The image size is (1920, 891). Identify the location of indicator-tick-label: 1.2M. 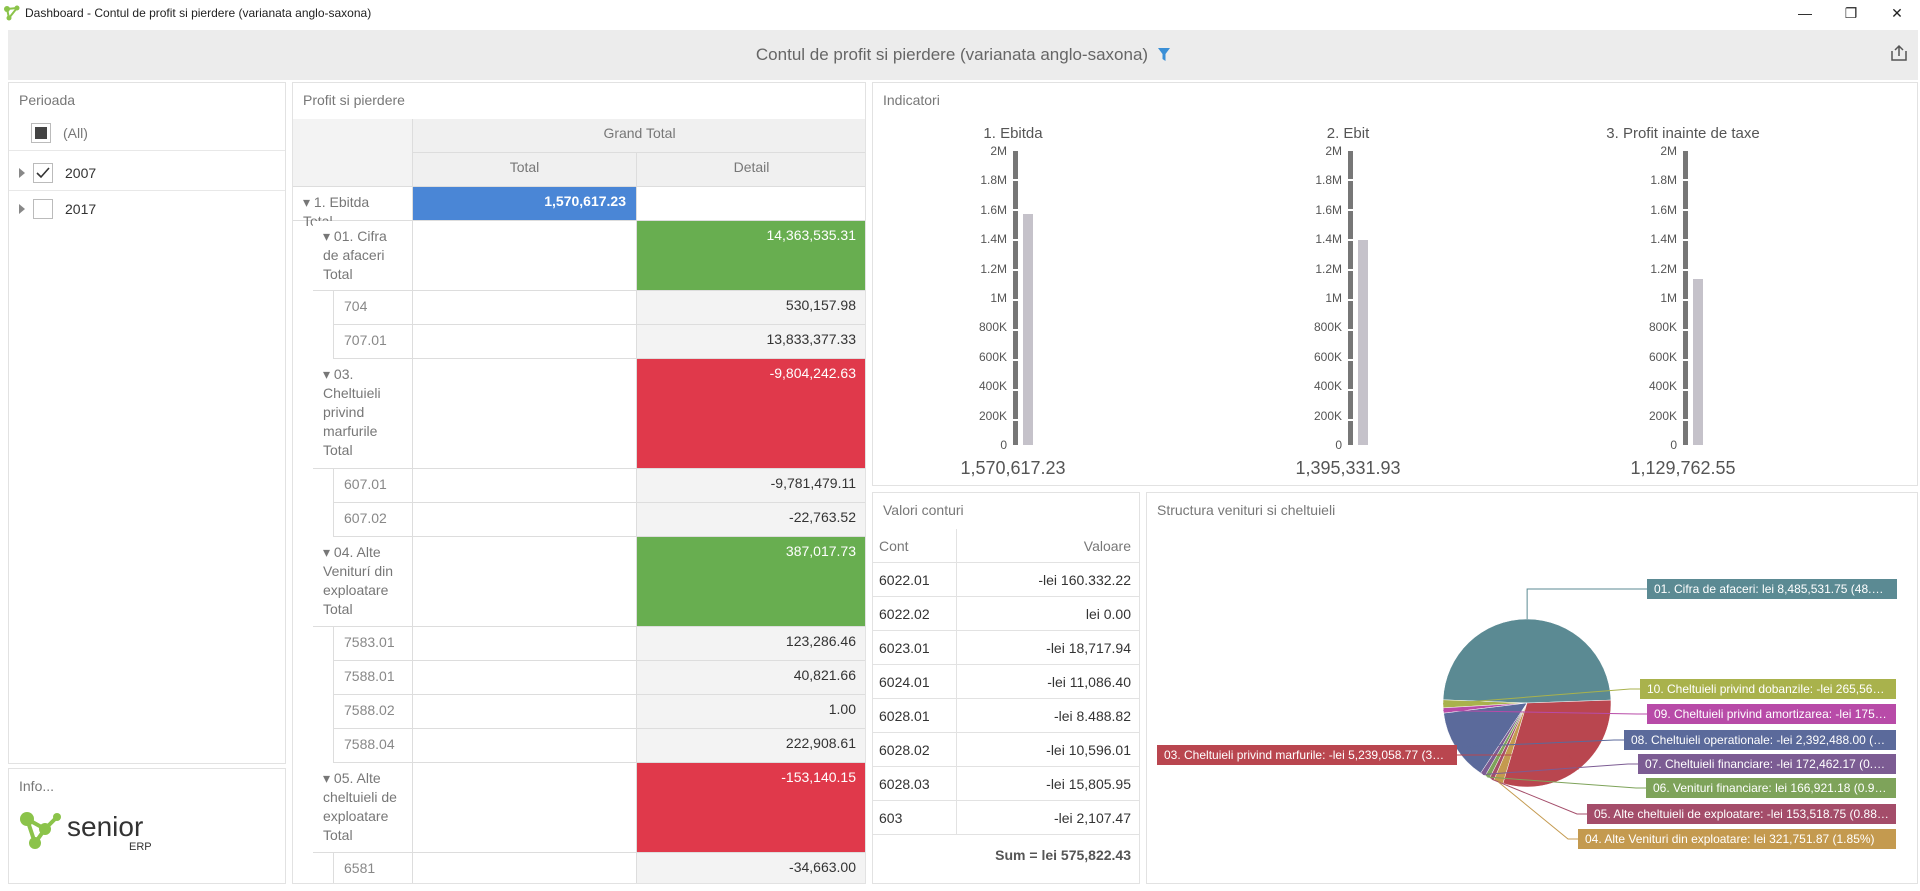
(1328, 268).